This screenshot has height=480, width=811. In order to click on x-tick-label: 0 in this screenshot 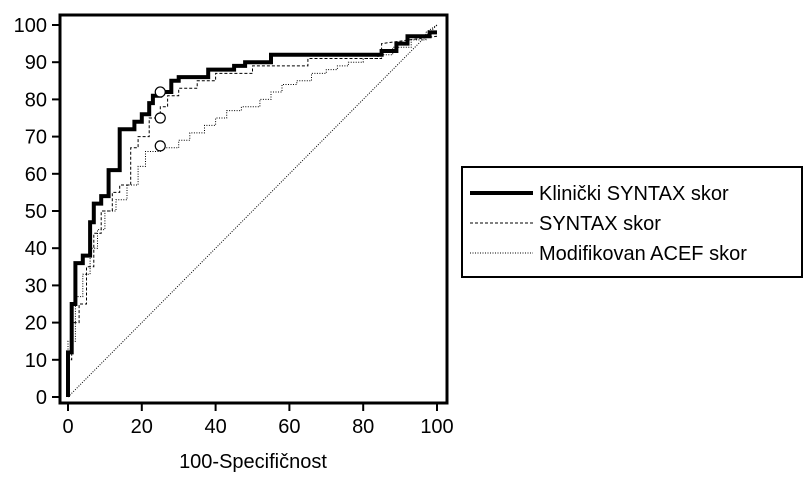, I will do `click(67, 427)`.